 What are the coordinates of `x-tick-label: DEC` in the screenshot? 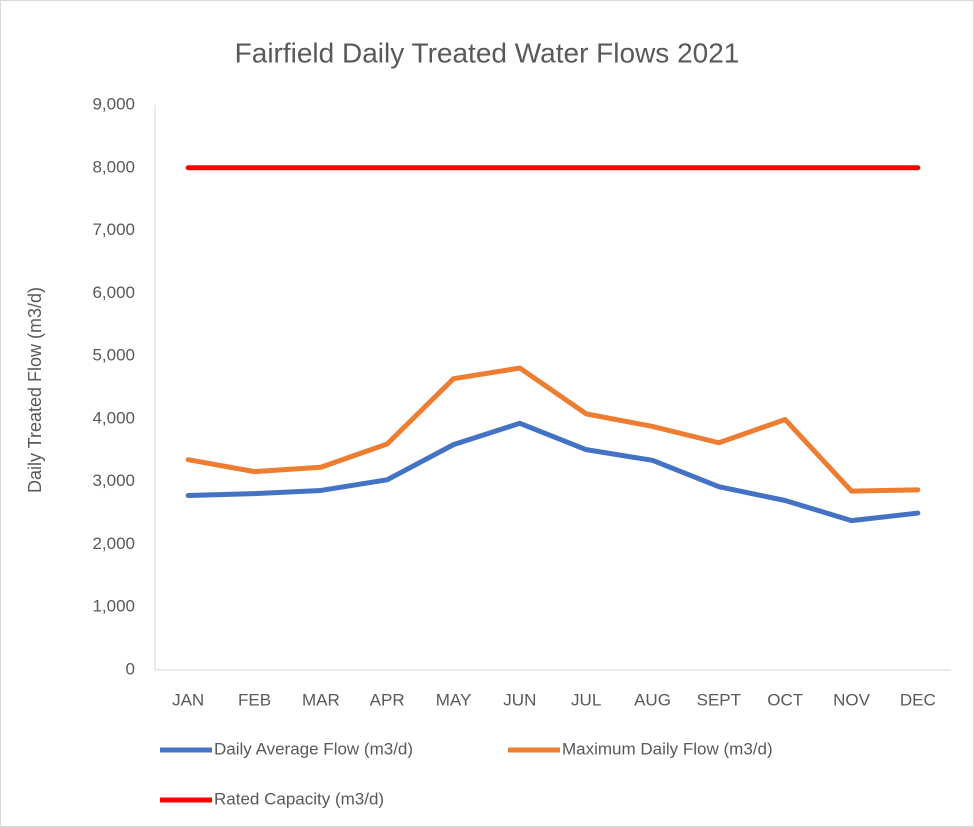 It's located at (918, 699).